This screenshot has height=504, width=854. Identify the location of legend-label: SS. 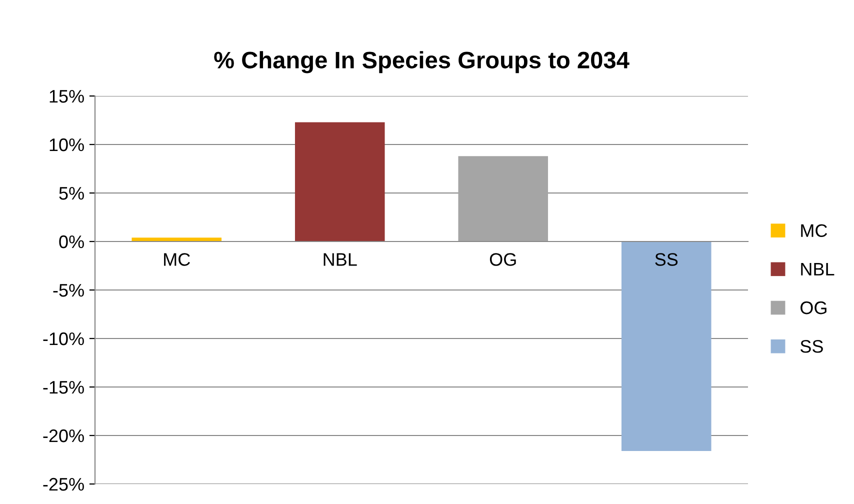
(811, 346).